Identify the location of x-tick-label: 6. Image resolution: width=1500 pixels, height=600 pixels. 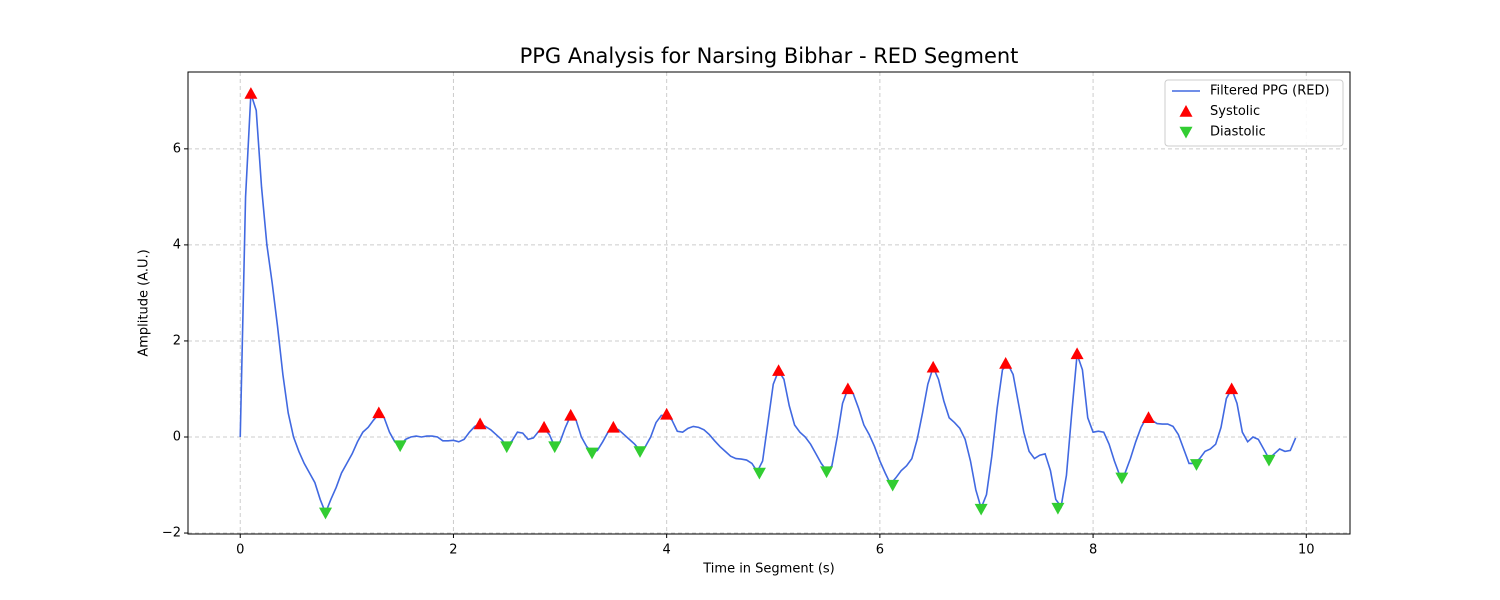
(880, 550).